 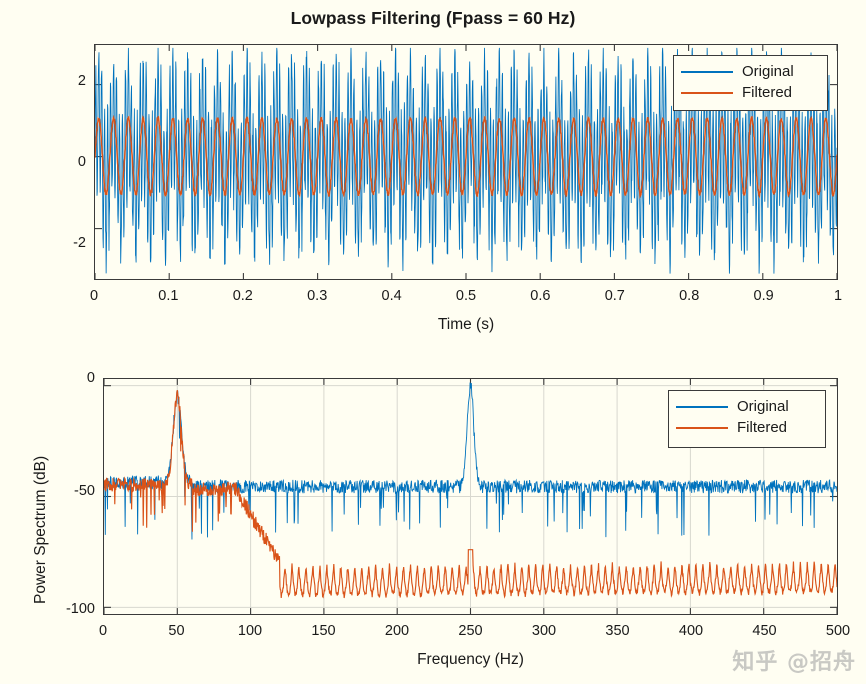 What do you see at coordinates (470, 659) in the screenshot?
I see `spec-xaxis-label: Frequency (Hz)` at bounding box center [470, 659].